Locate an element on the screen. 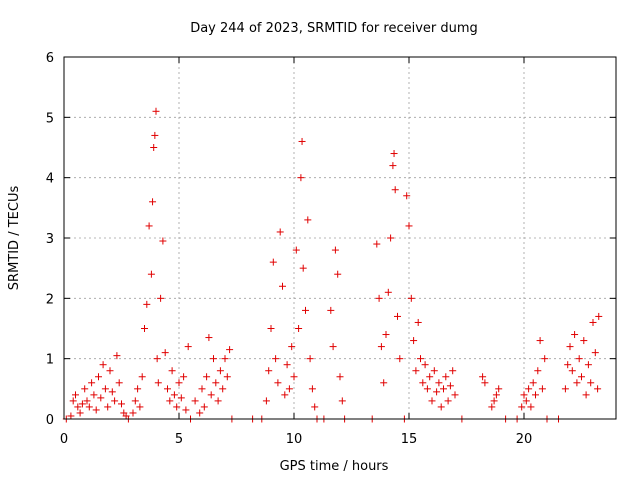 This screenshot has width=640, height=480. y-tick-label: 3 is located at coordinates (50, 239).